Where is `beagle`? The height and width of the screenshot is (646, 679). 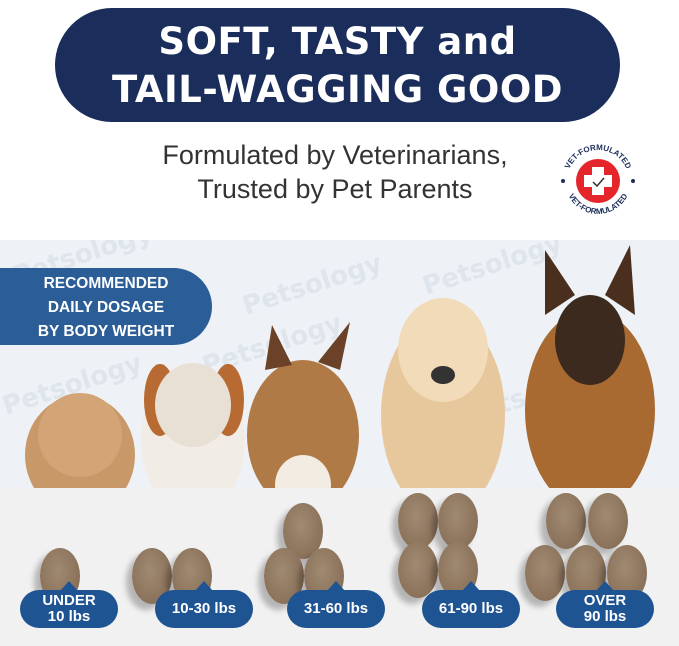 beagle is located at coordinates (193, 426).